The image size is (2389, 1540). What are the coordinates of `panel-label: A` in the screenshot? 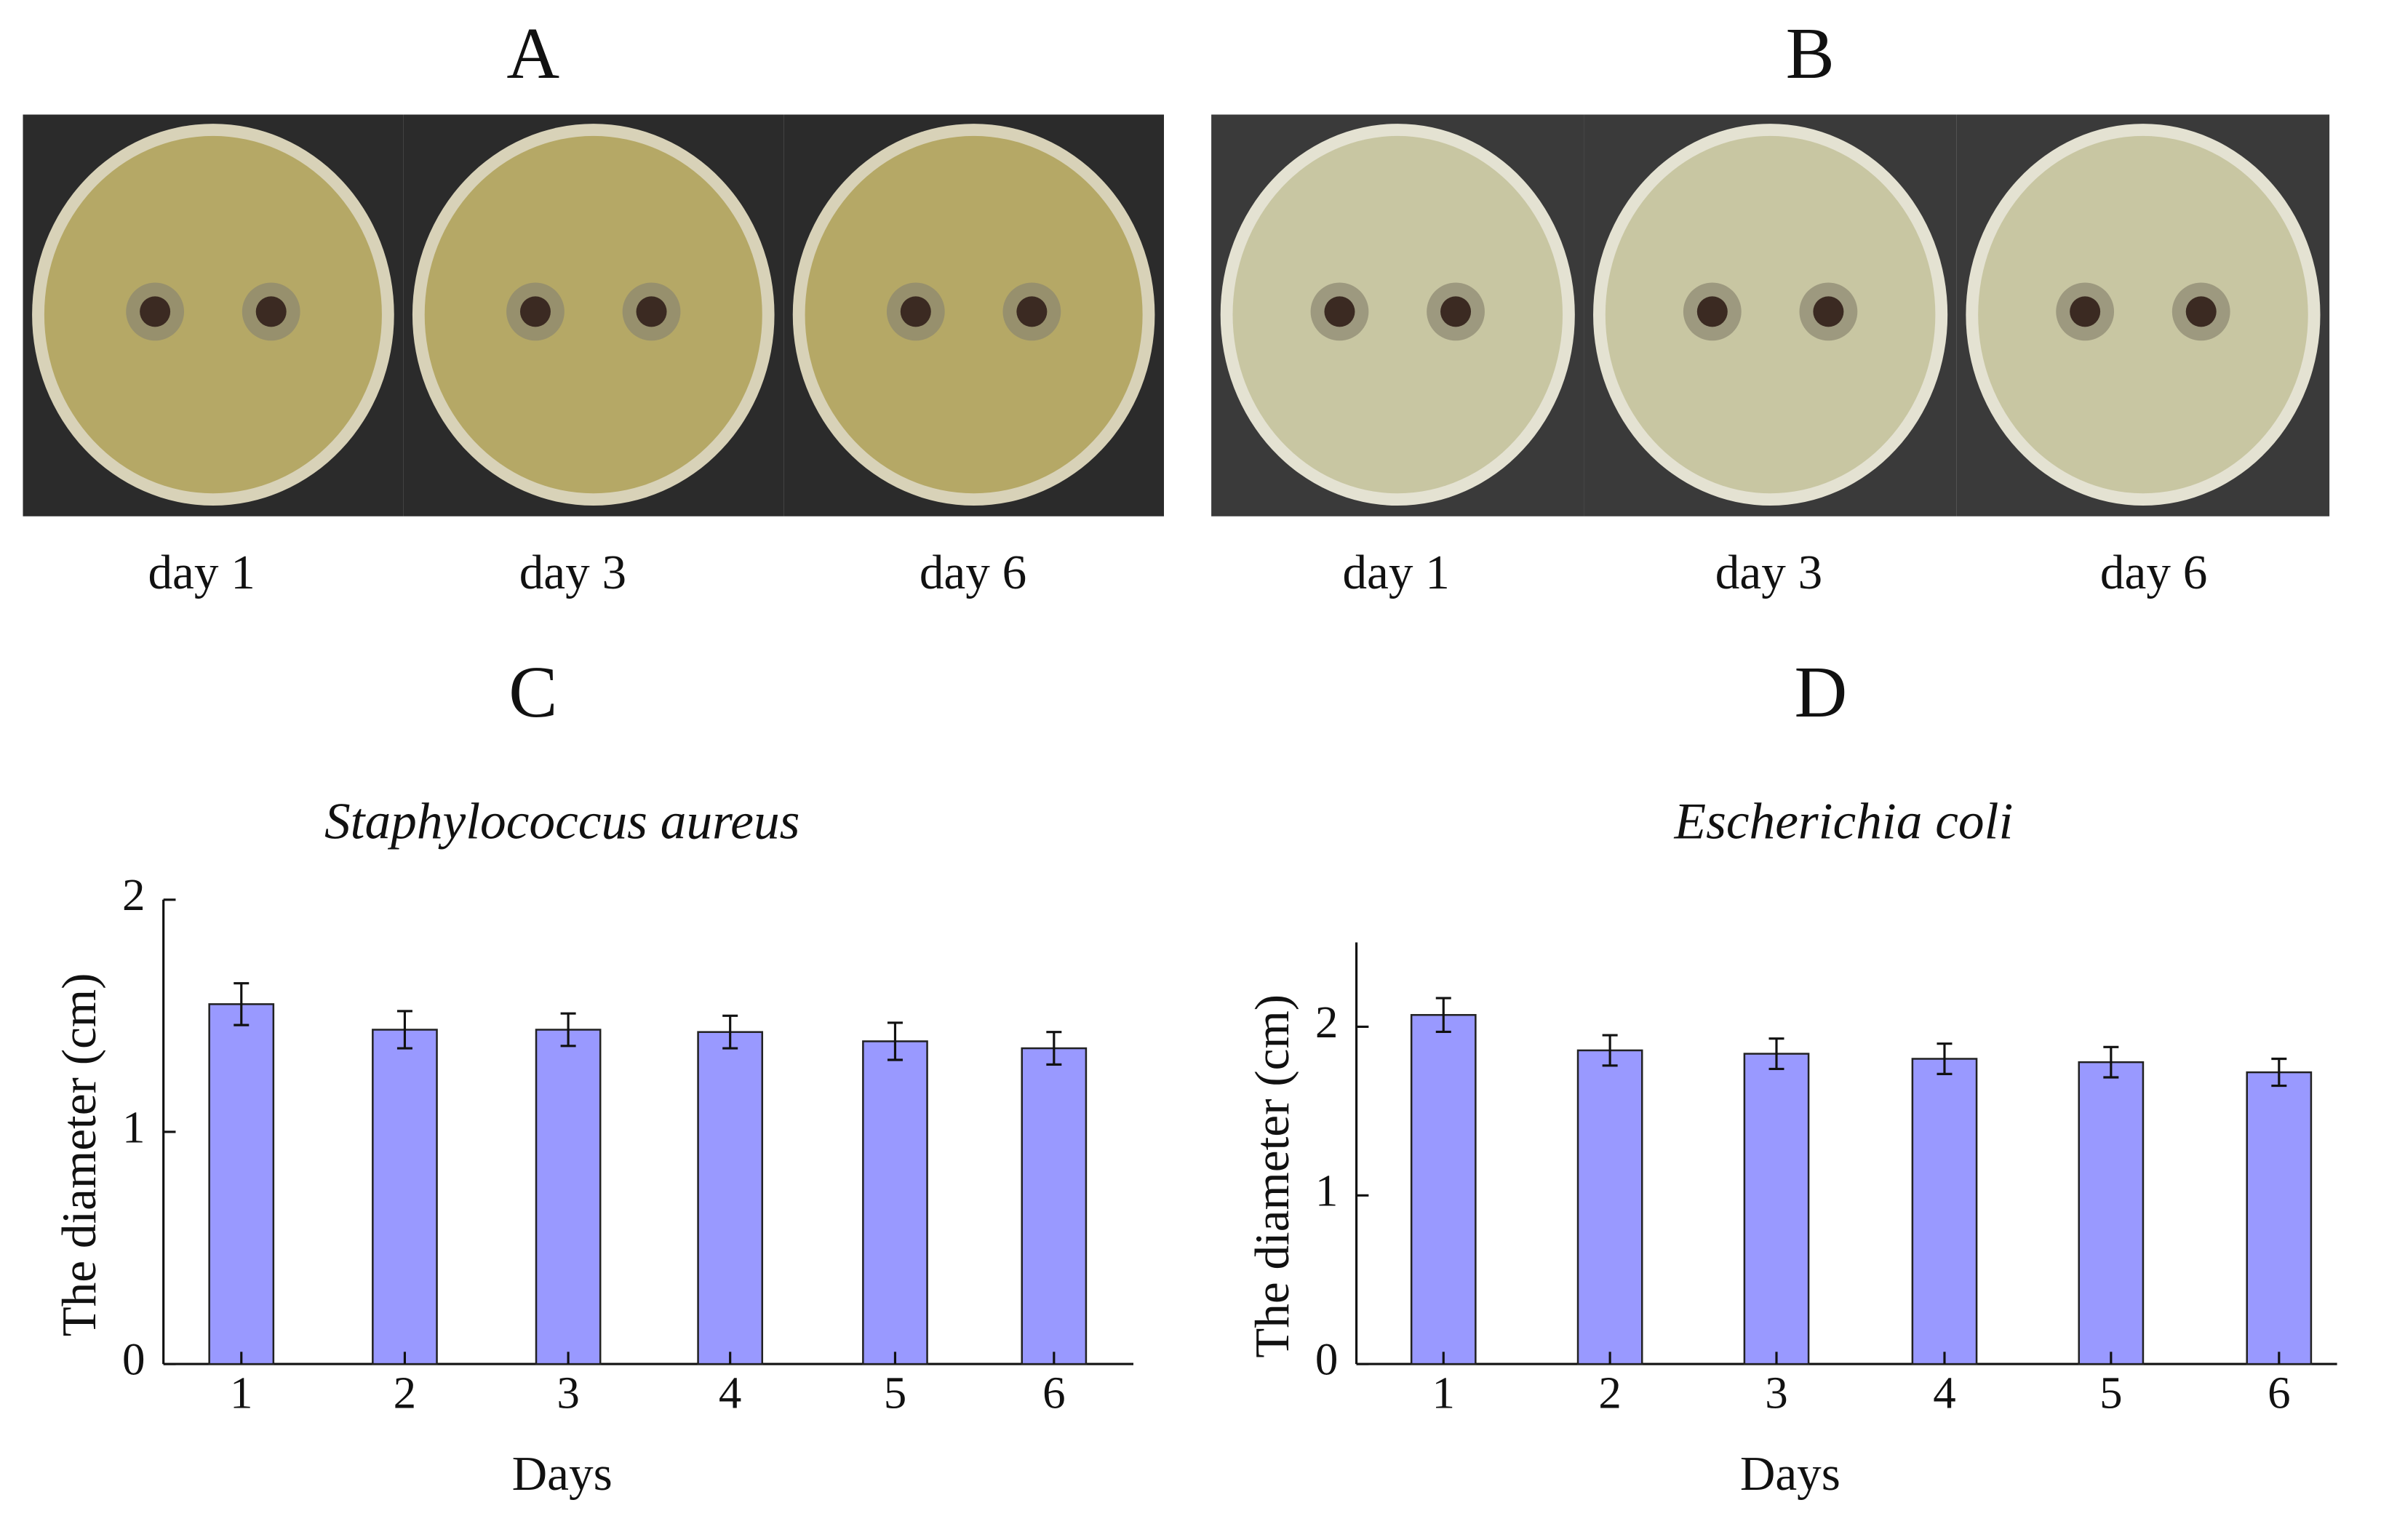 It's located at (532, 53).